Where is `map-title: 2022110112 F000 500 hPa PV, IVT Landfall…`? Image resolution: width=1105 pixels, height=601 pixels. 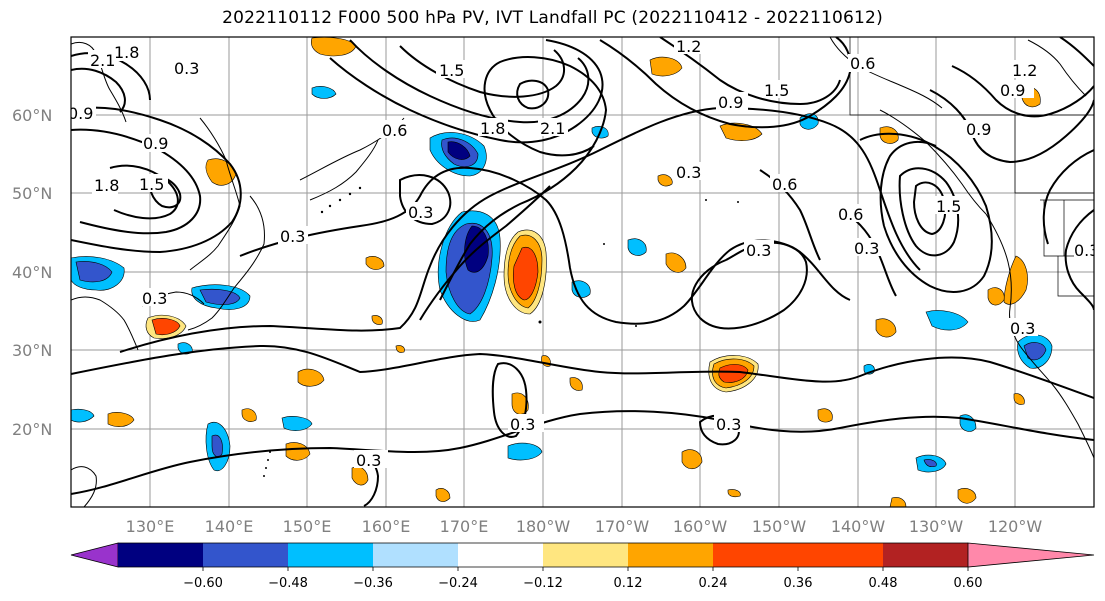
map-title: 2022110112 F000 500 hPa PV, IVT Landfall… is located at coordinates (552, 18).